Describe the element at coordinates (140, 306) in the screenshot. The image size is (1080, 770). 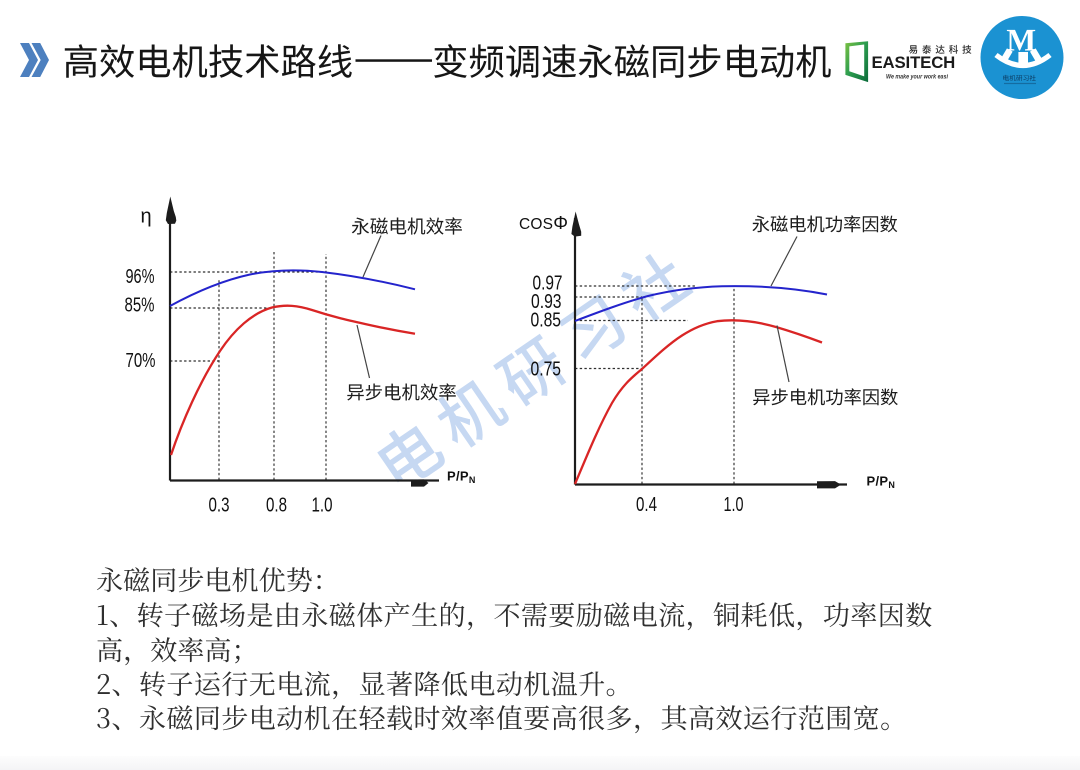
I see `svg-text: 85%` at that location.